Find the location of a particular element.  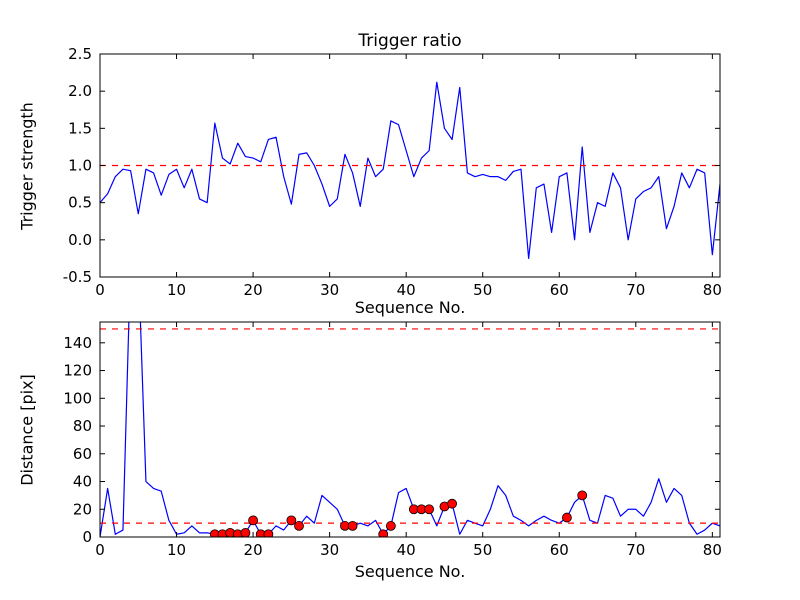

y-tick-label: 0 is located at coordinates (87, 537).